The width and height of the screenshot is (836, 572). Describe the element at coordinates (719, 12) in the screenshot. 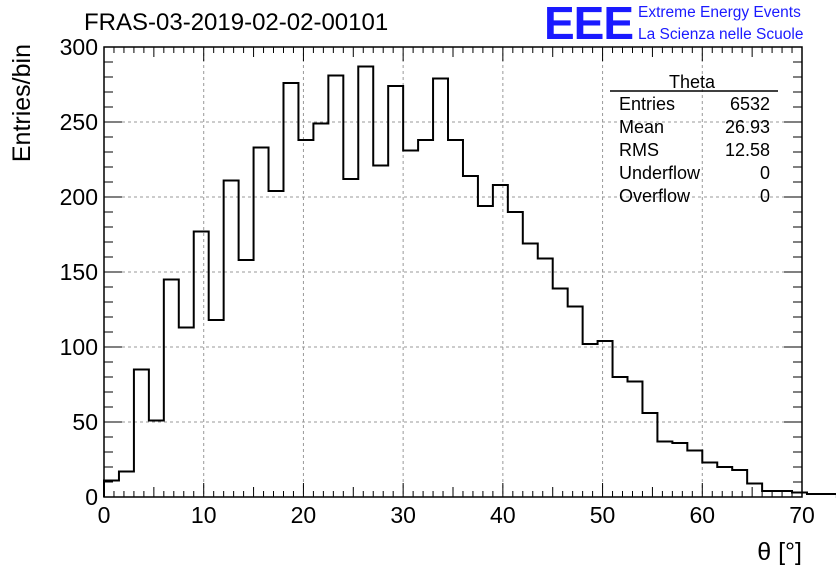

I see `logo-line-1: Extreme Energy Events` at that location.